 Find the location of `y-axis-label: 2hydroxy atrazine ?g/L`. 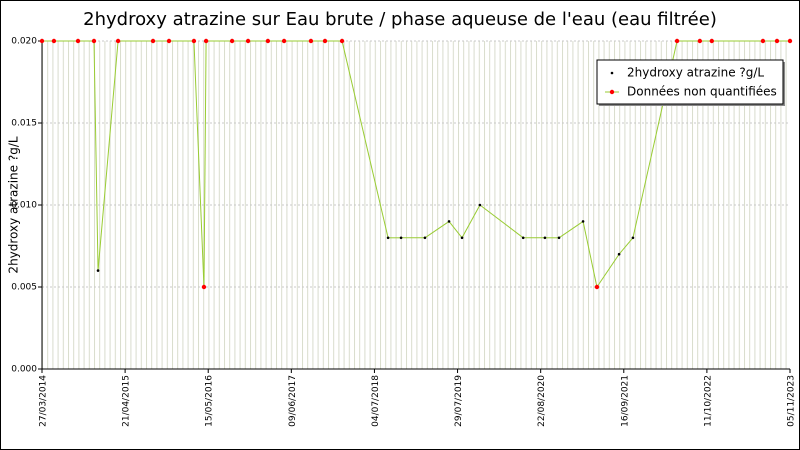

y-axis-label: 2hydroxy atrazine ?g/L is located at coordinates (14, 204).